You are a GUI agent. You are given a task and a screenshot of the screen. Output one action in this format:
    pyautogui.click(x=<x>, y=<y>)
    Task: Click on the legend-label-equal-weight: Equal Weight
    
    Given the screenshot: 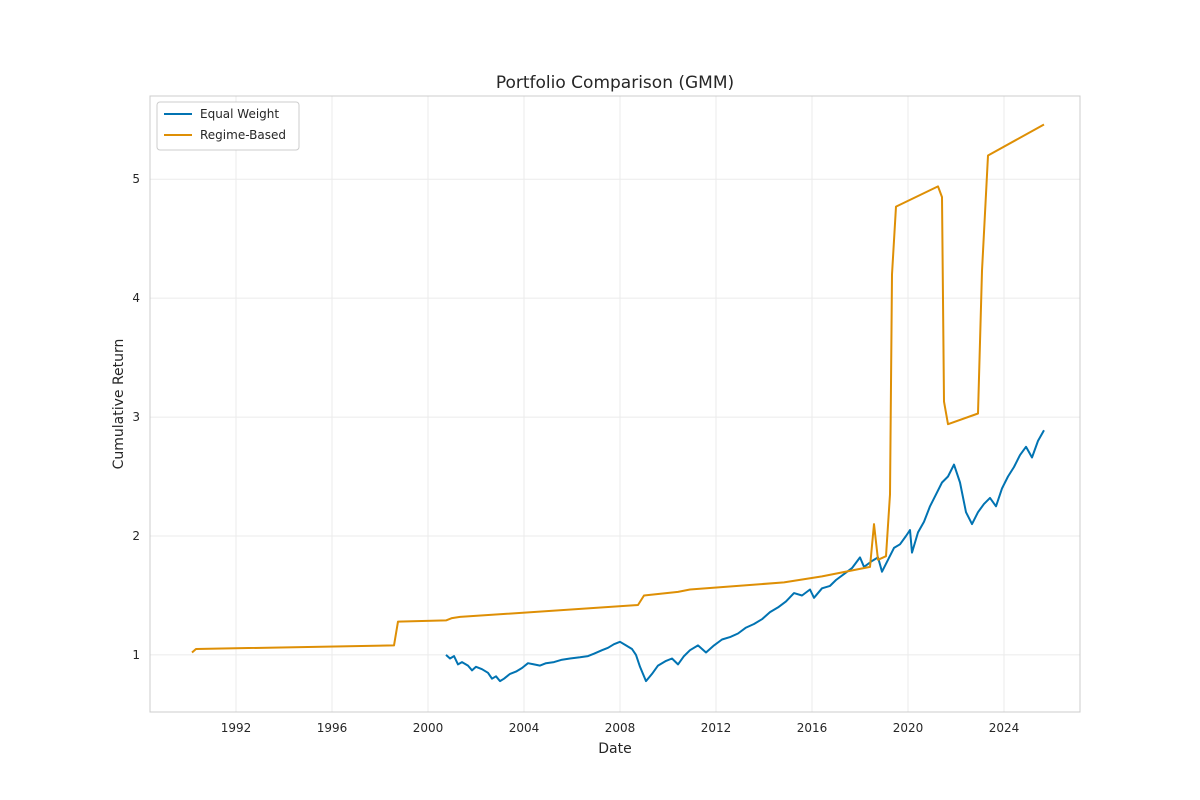 What is the action you would take?
    pyautogui.click(x=239, y=114)
    